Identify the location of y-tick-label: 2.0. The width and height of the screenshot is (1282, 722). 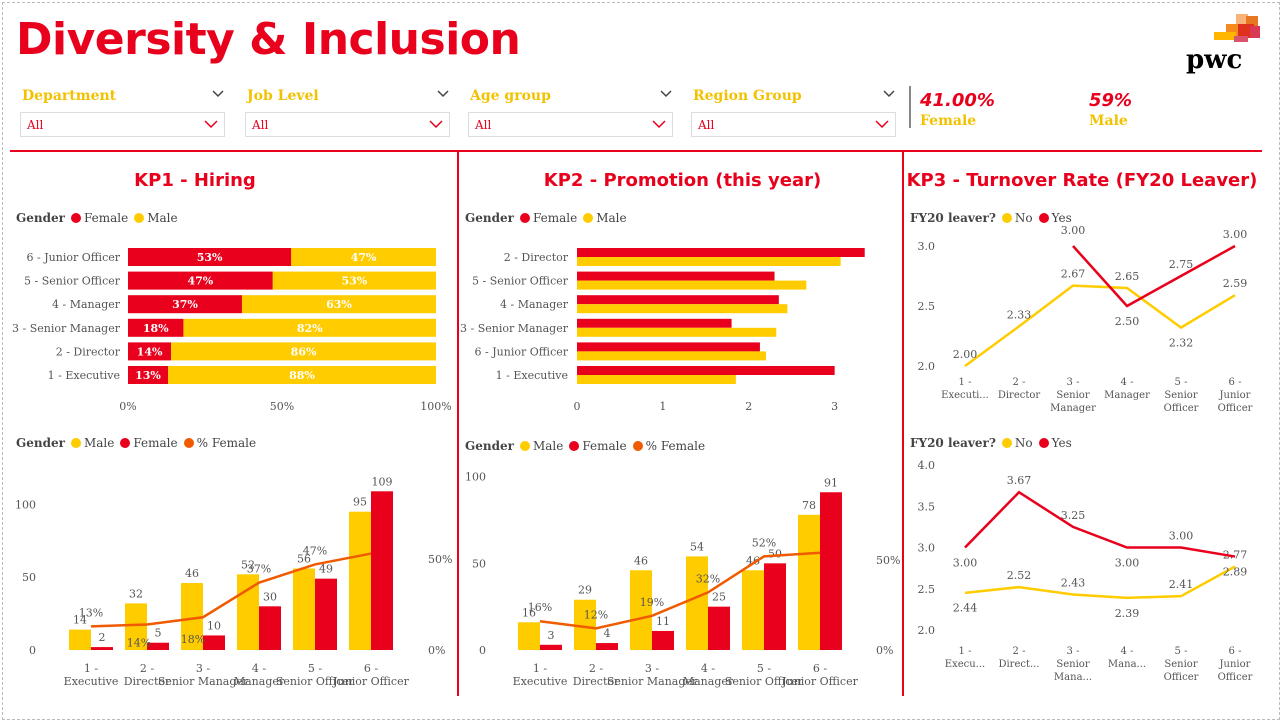
(927, 366).